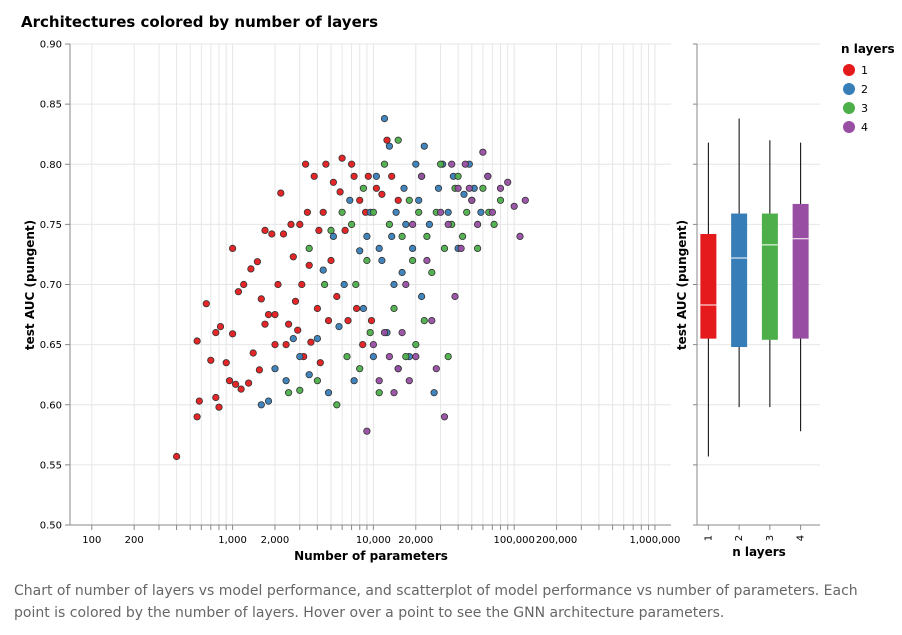 This screenshot has width=902, height=635. I want to click on legend-item-1: 1, so click(855, 70).